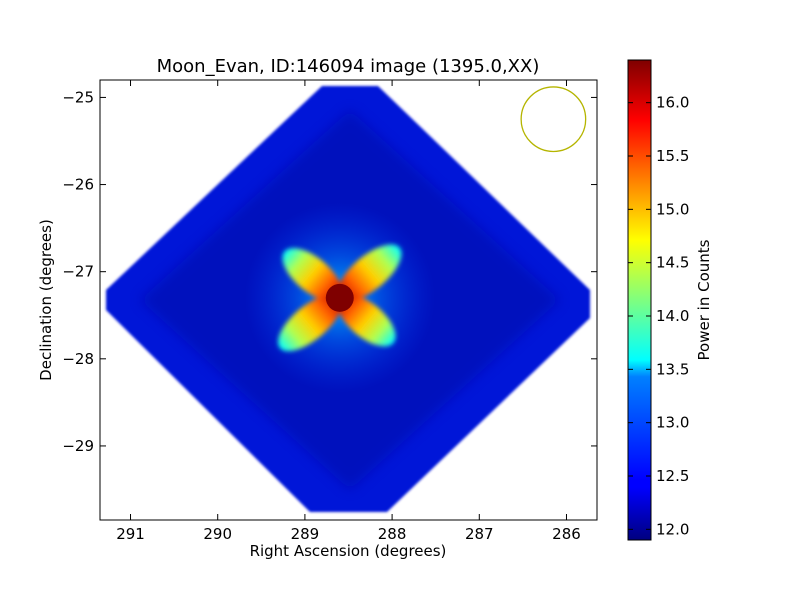 This screenshot has width=800, height=600. What do you see at coordinates (553, 119) in the screenshot?
I see `beam-circle` at bounding box center [553, 119].